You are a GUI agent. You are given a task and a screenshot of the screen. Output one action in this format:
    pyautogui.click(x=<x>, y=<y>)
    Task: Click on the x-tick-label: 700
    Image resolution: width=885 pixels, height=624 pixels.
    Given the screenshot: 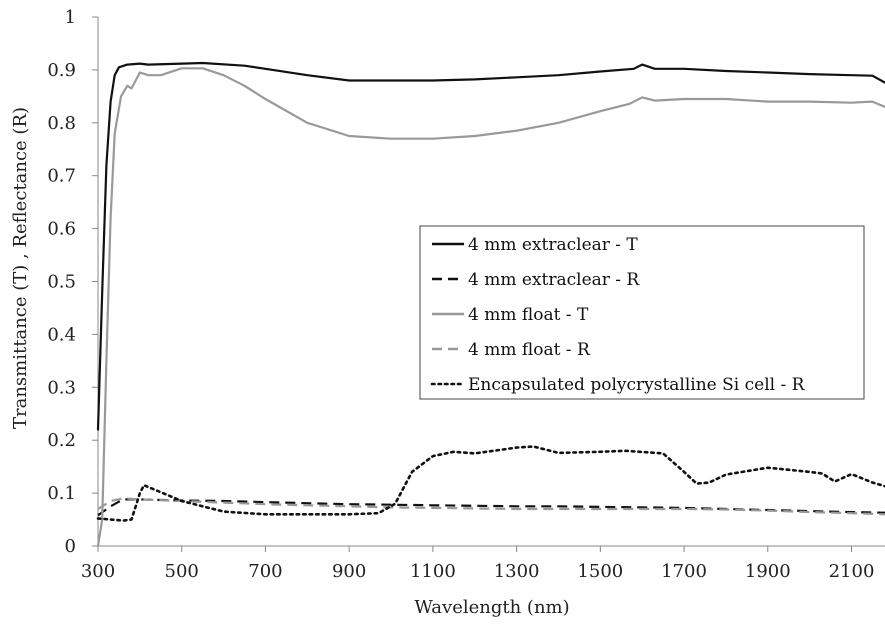 What is the action you would take?
    pyautogui.click(x=265, y=571)
    